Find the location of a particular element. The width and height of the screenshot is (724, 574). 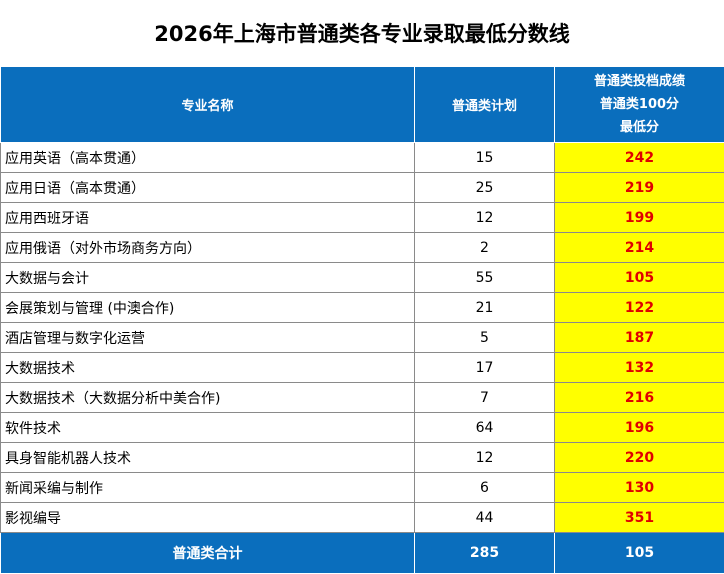

min-score-cell: 214 is located at coordinates (639, 247).